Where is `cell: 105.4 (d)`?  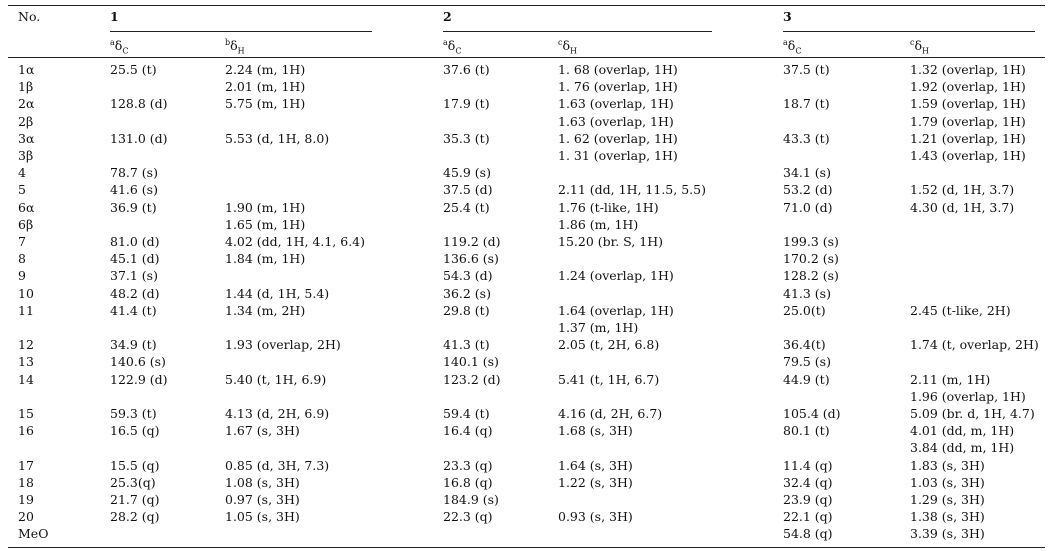 cell: 105.4 (d) is located at coordinates (812, 413).